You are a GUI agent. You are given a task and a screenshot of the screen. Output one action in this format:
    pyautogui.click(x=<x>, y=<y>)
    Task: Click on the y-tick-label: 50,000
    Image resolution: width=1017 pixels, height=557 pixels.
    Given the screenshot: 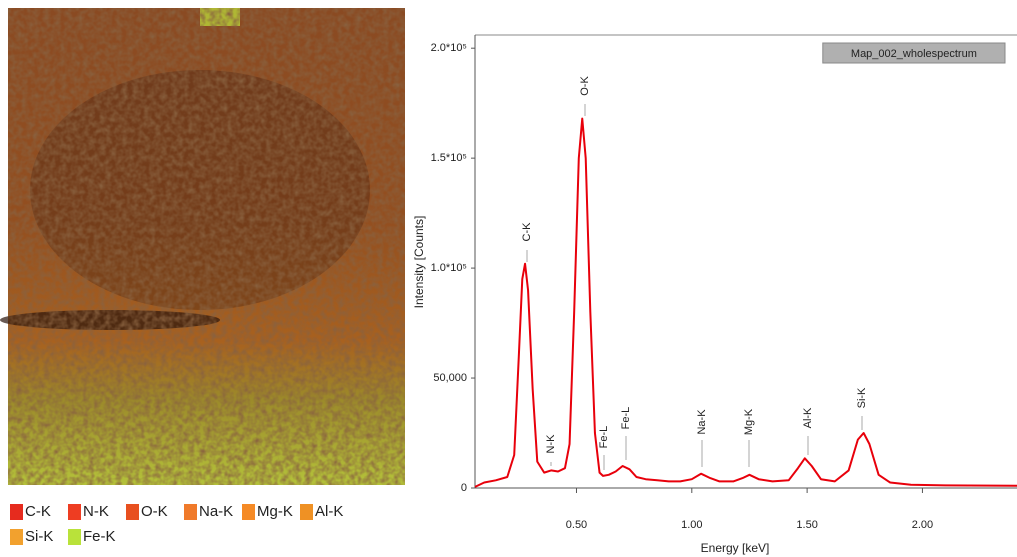 What is the action you would take?
    pyautogui.click(x=450, y=378)
    